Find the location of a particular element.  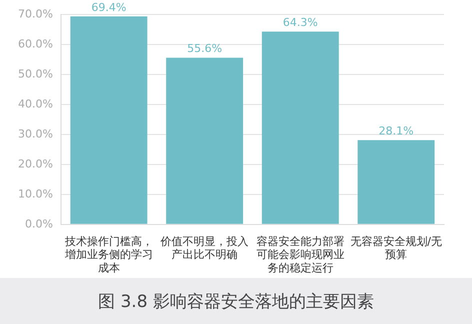

x-tick-label: 容器安全能力部署可能会影响现网业务的稳定运行 is located at coordinates (300, 254).